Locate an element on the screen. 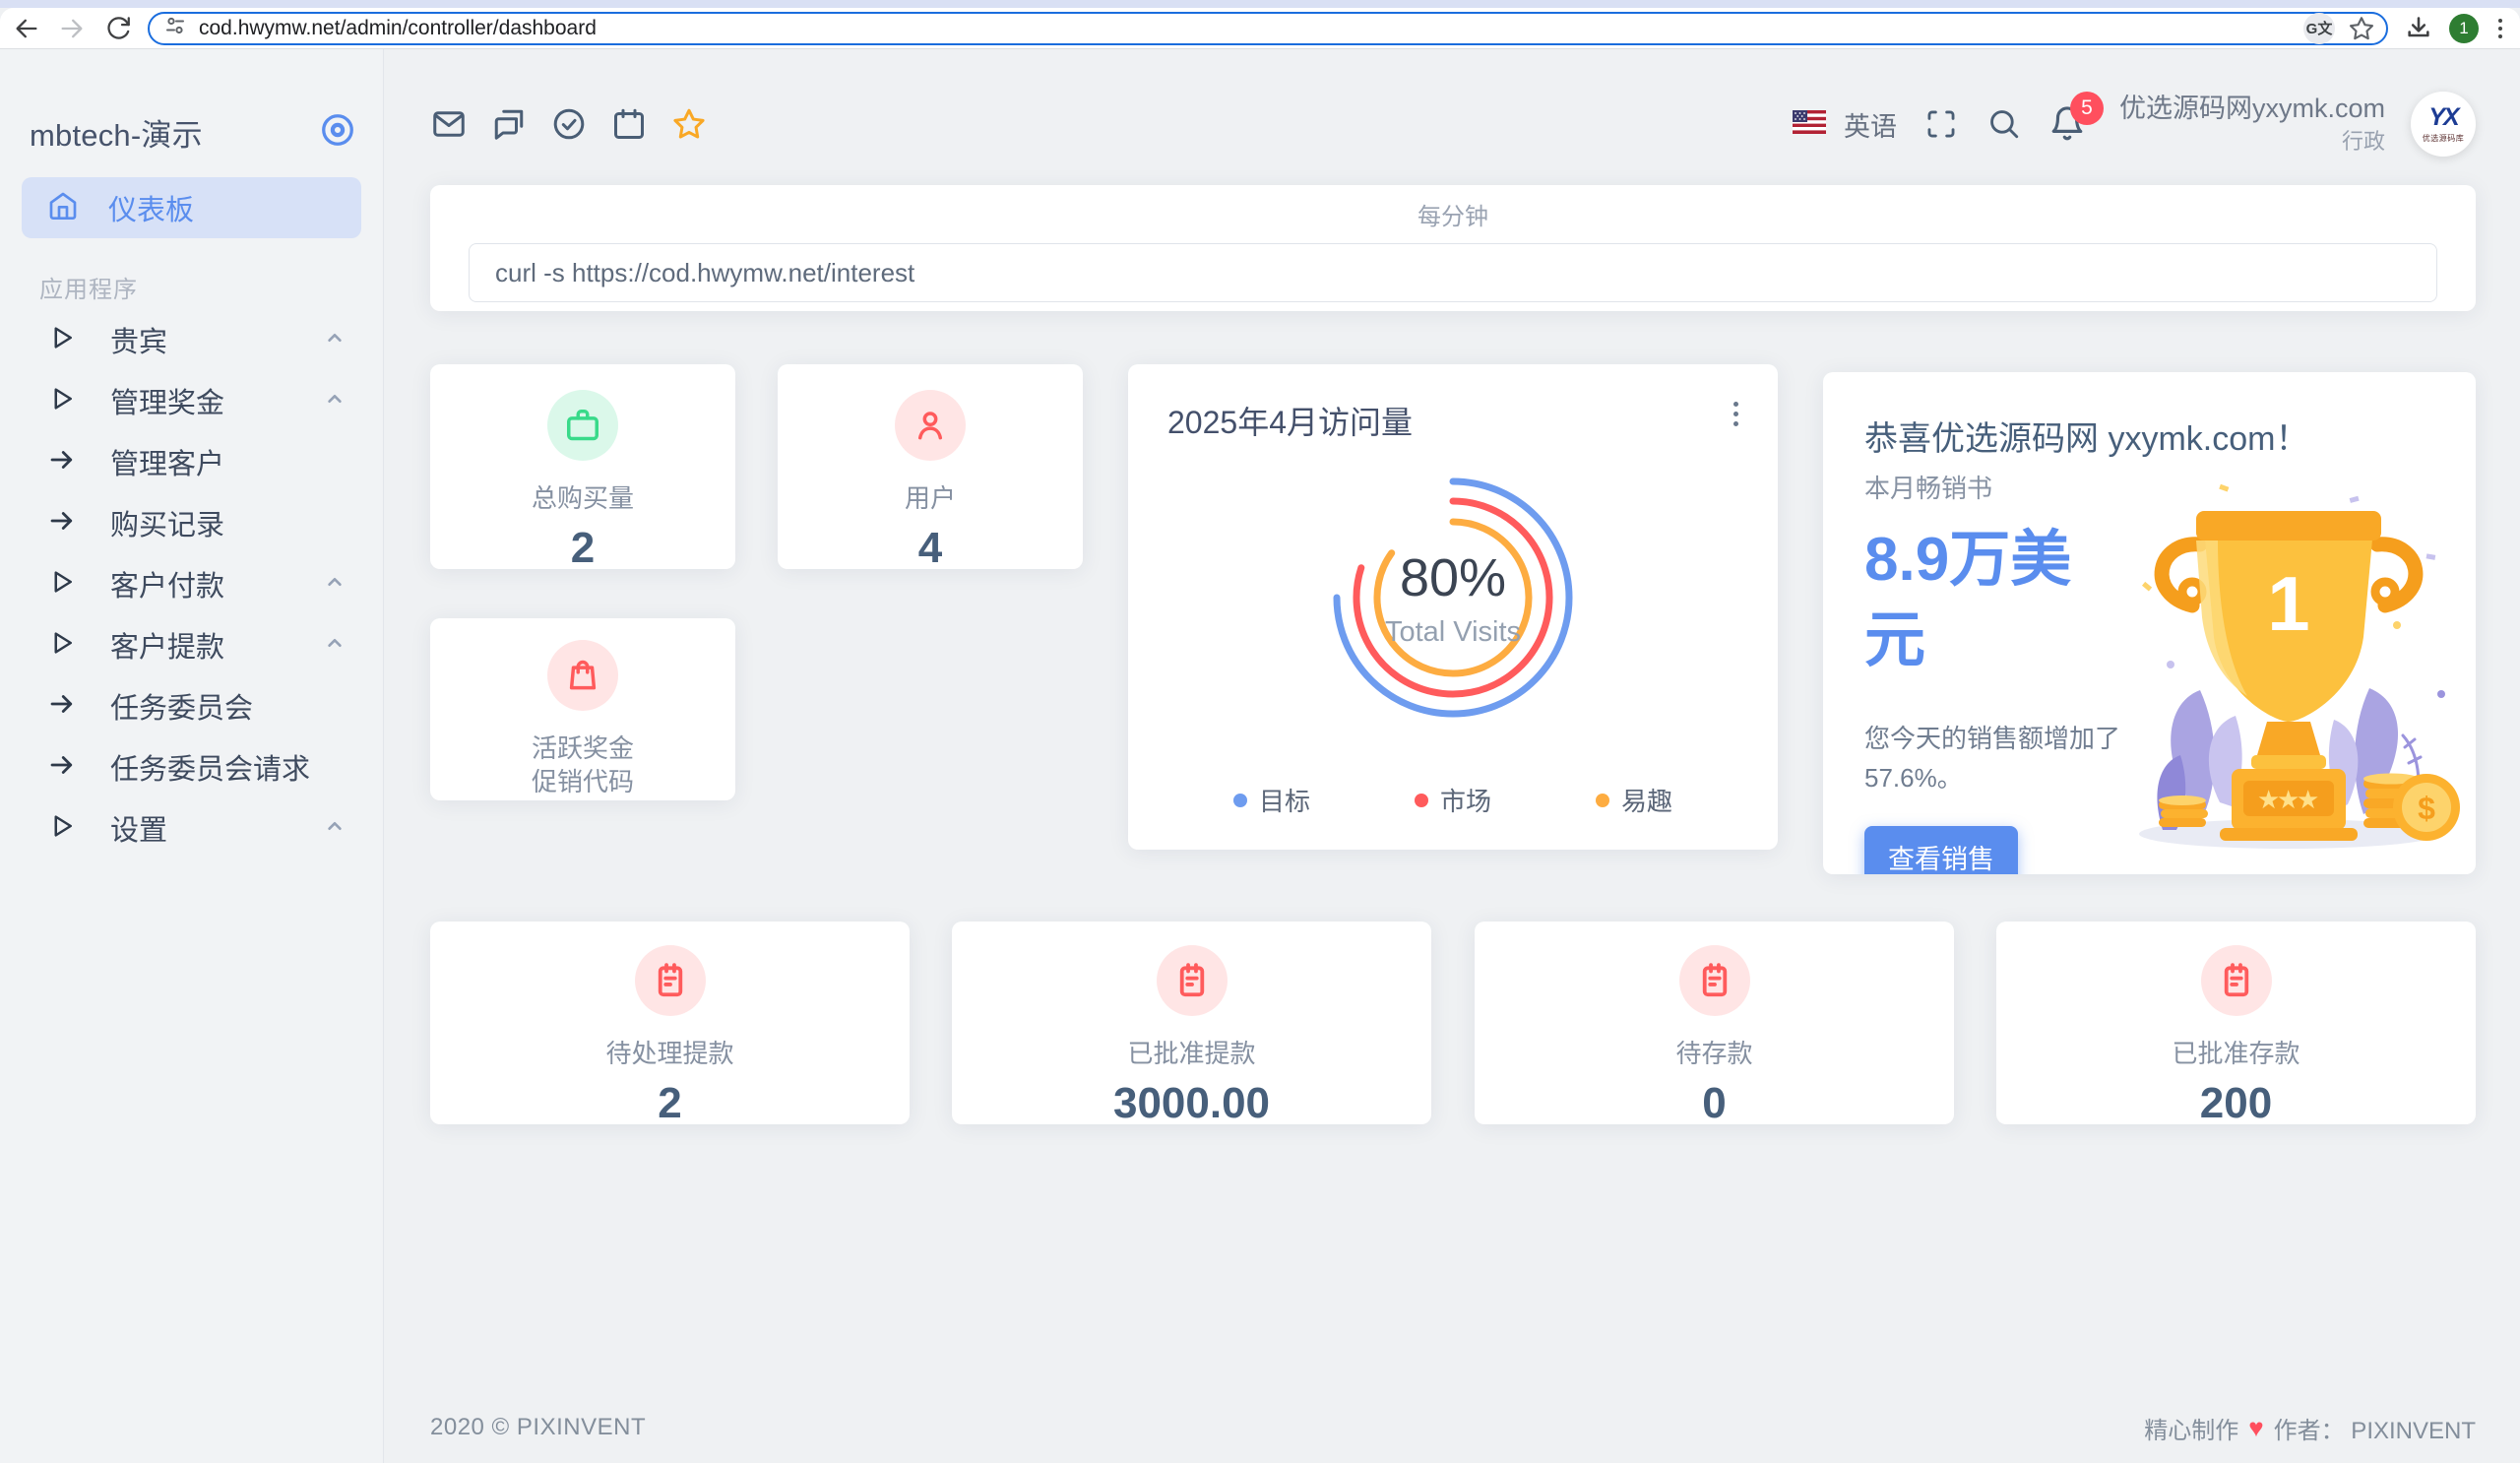 The height and width of the screenshot is (1463, 2520). legend-item-target: 目标 is located at coordinates (1271, 800).